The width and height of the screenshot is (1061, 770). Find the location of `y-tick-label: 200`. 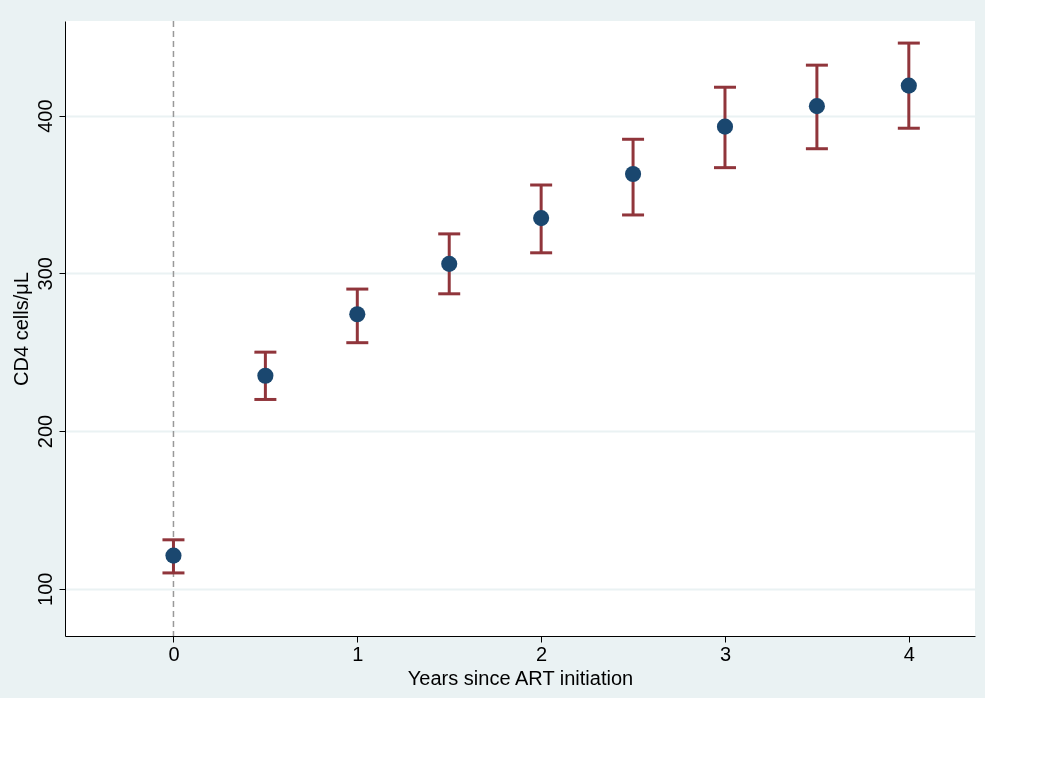

y-tick-label: 200 is located at coordinates (44, 431).